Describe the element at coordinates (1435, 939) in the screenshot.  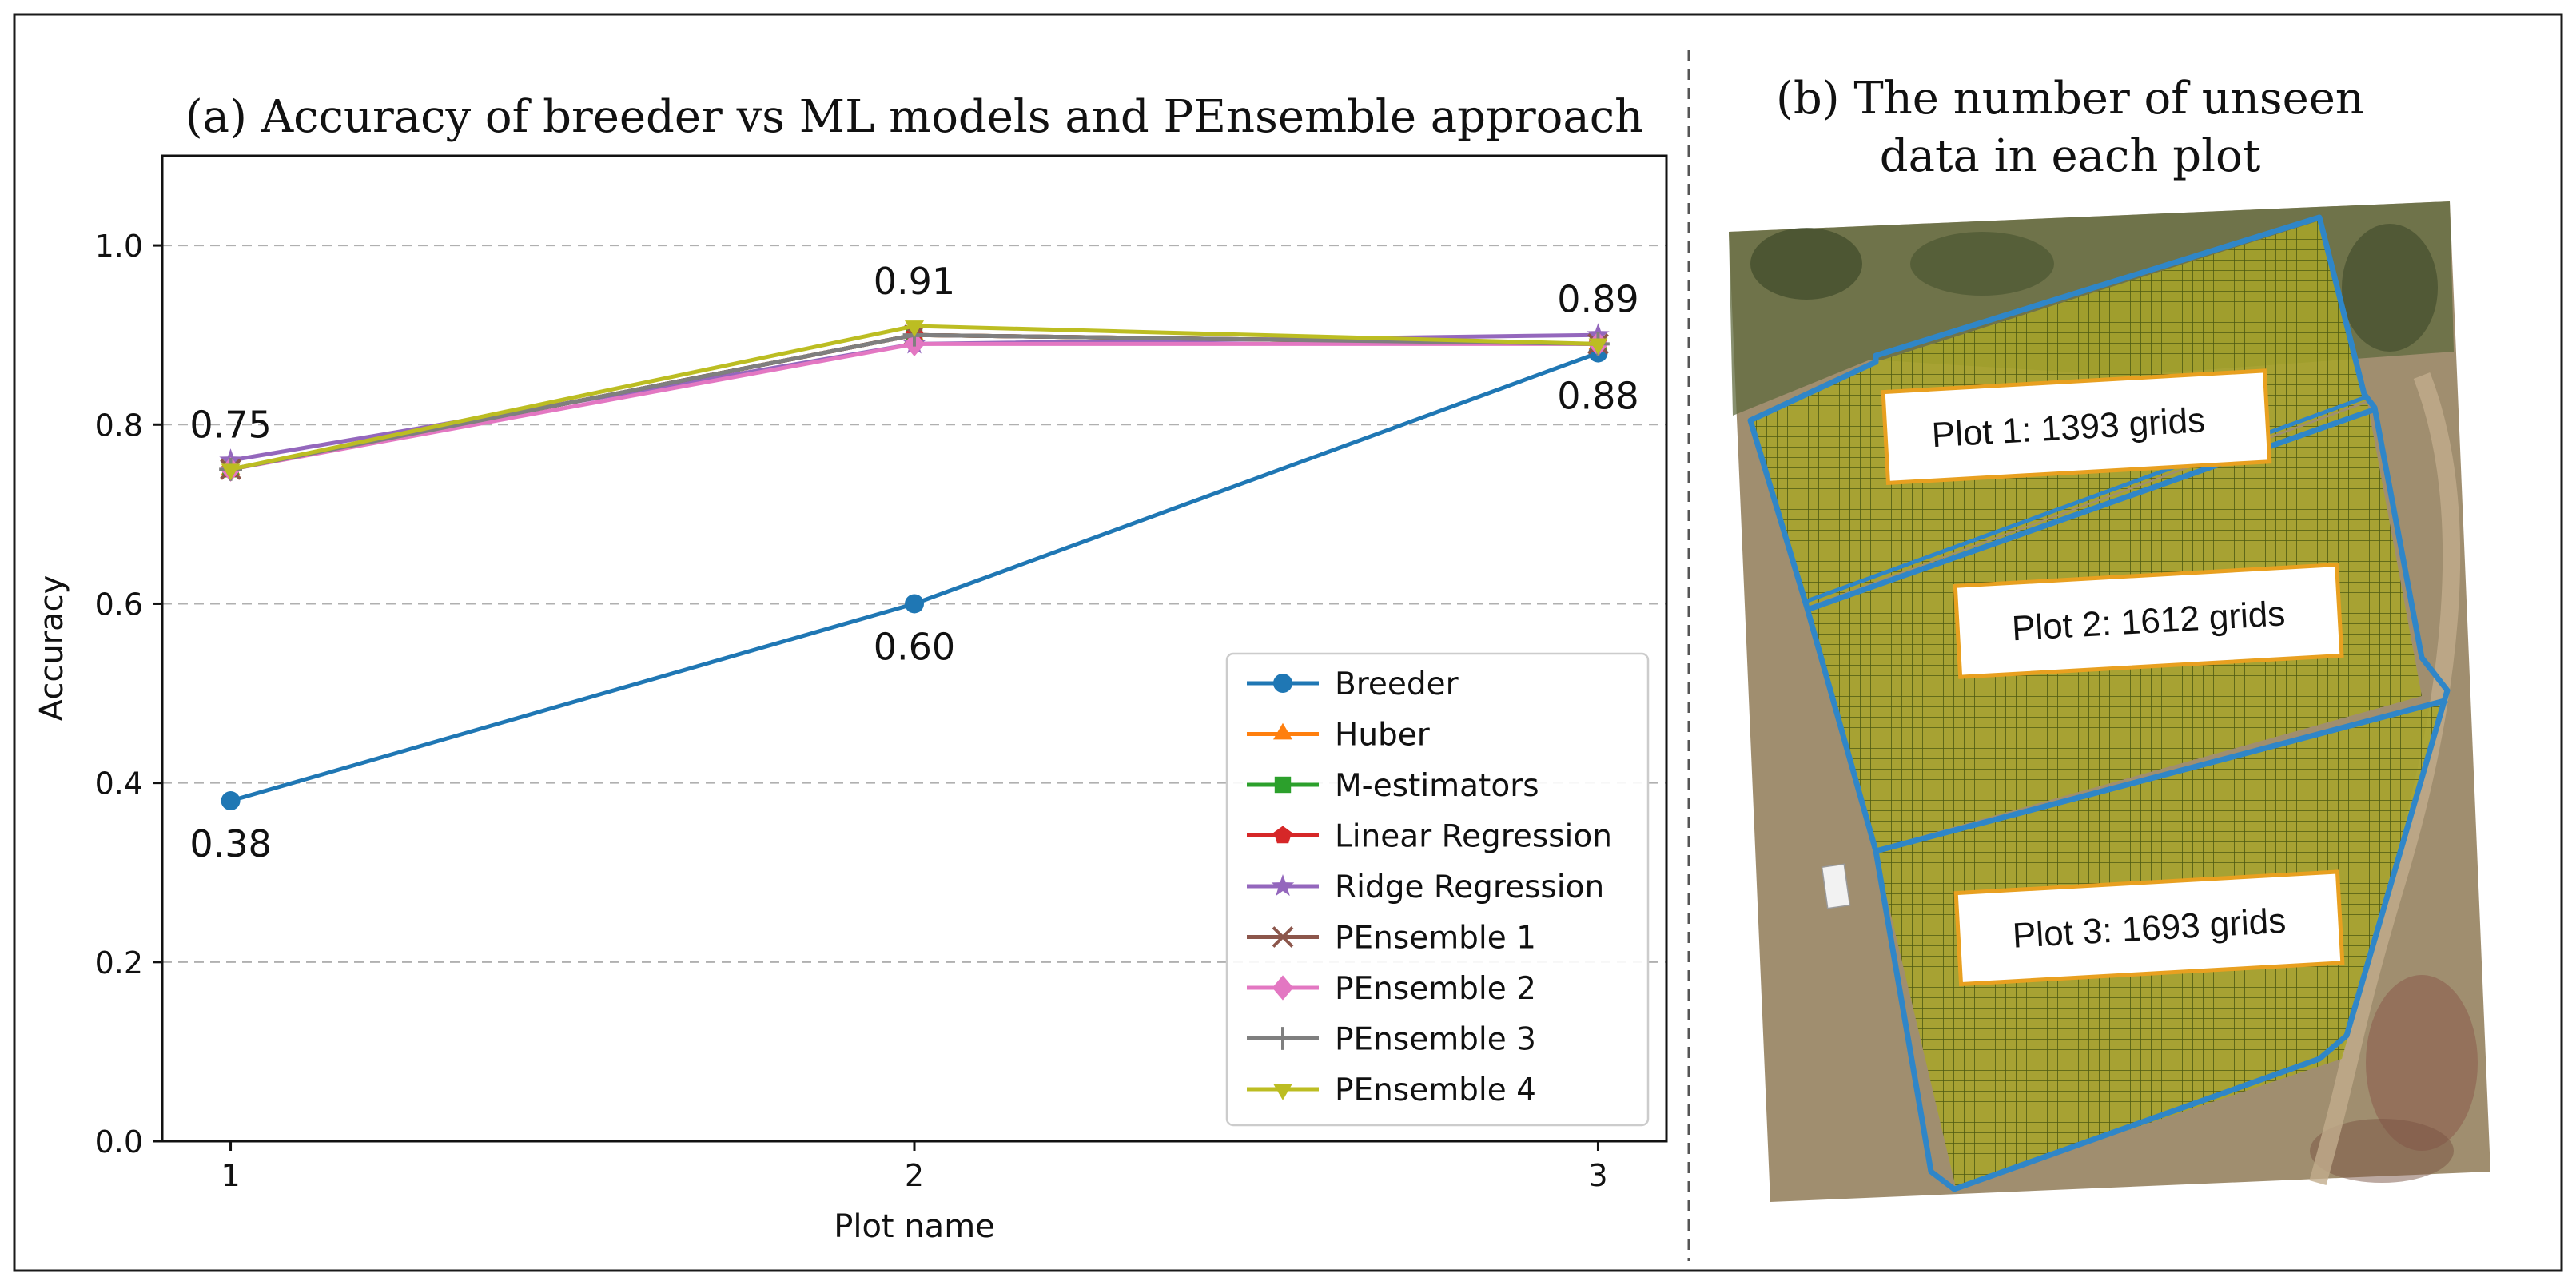
I see `legend-label: PEnsemble 1` at that location.